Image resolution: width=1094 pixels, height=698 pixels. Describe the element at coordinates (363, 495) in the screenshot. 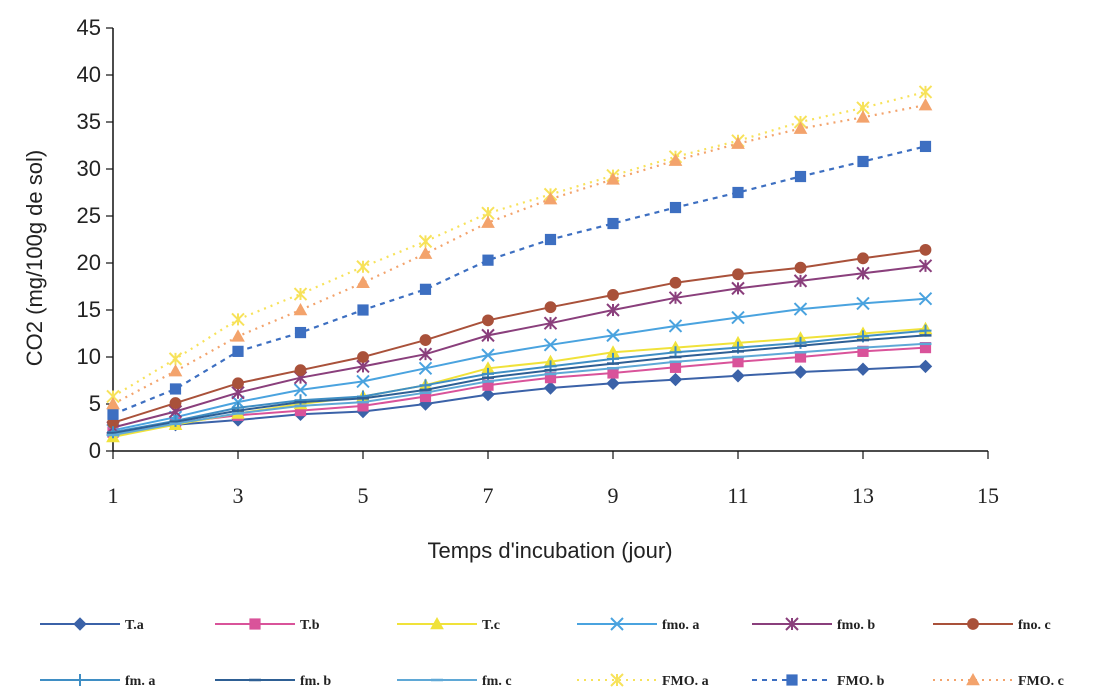

I see `x-tick-label: 5` at that location.